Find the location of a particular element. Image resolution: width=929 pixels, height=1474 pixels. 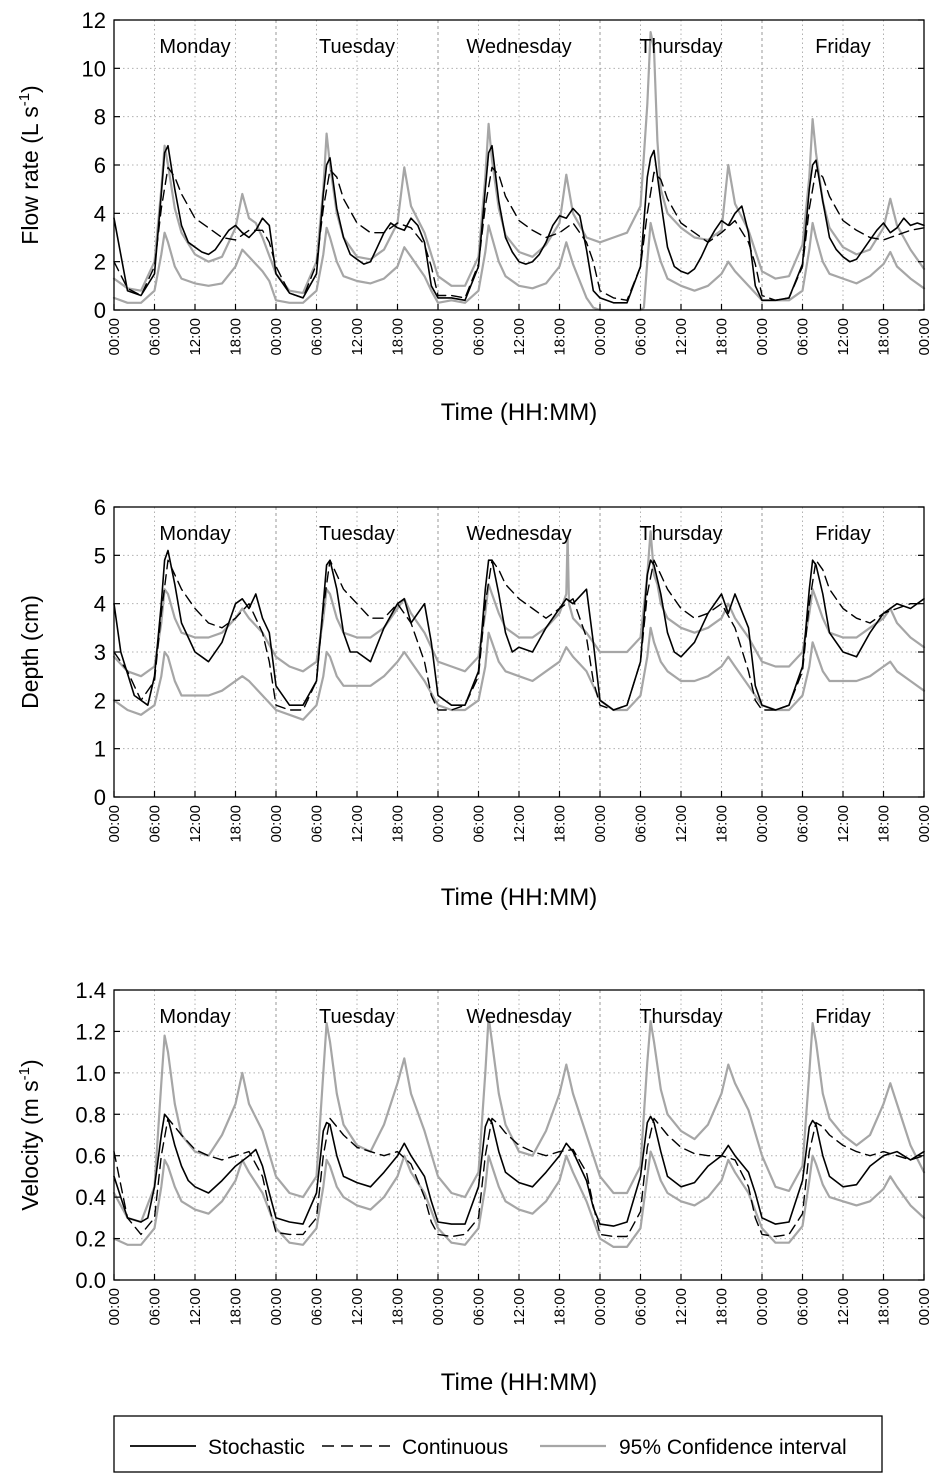

legend-continuous-label: Continuous is located at coordinates (455, 1447).